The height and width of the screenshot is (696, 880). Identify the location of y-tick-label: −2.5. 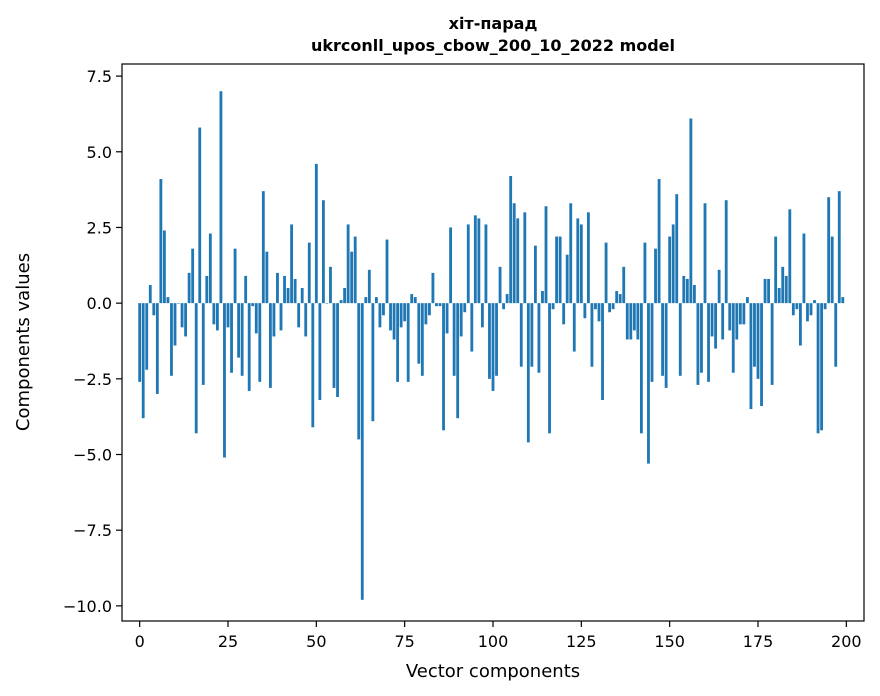
(92, 379).